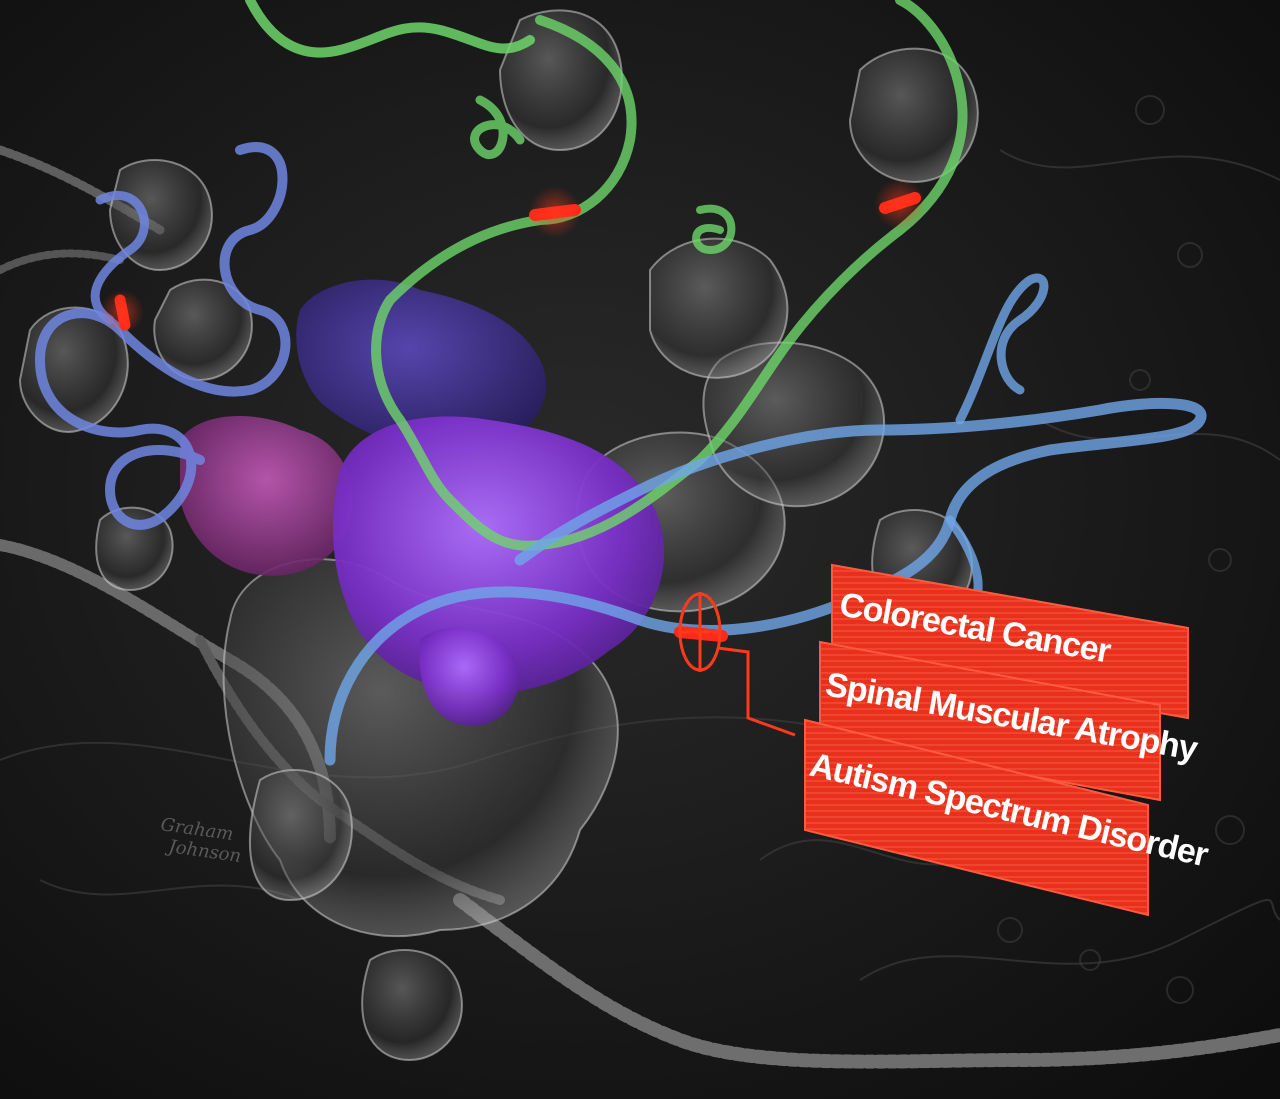 The width and height of the screenshot is (1280, 1099). I want to click on mutation-glows, so click(513, 256).